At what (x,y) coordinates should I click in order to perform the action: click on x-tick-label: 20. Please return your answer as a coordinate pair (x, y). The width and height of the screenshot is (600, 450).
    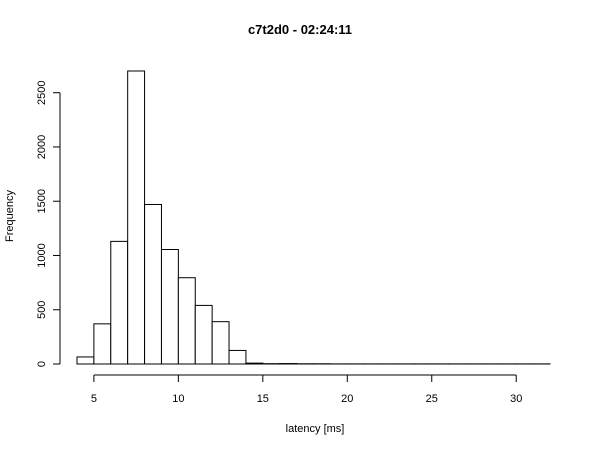
    Looking at the image, I should click on (347, 399).